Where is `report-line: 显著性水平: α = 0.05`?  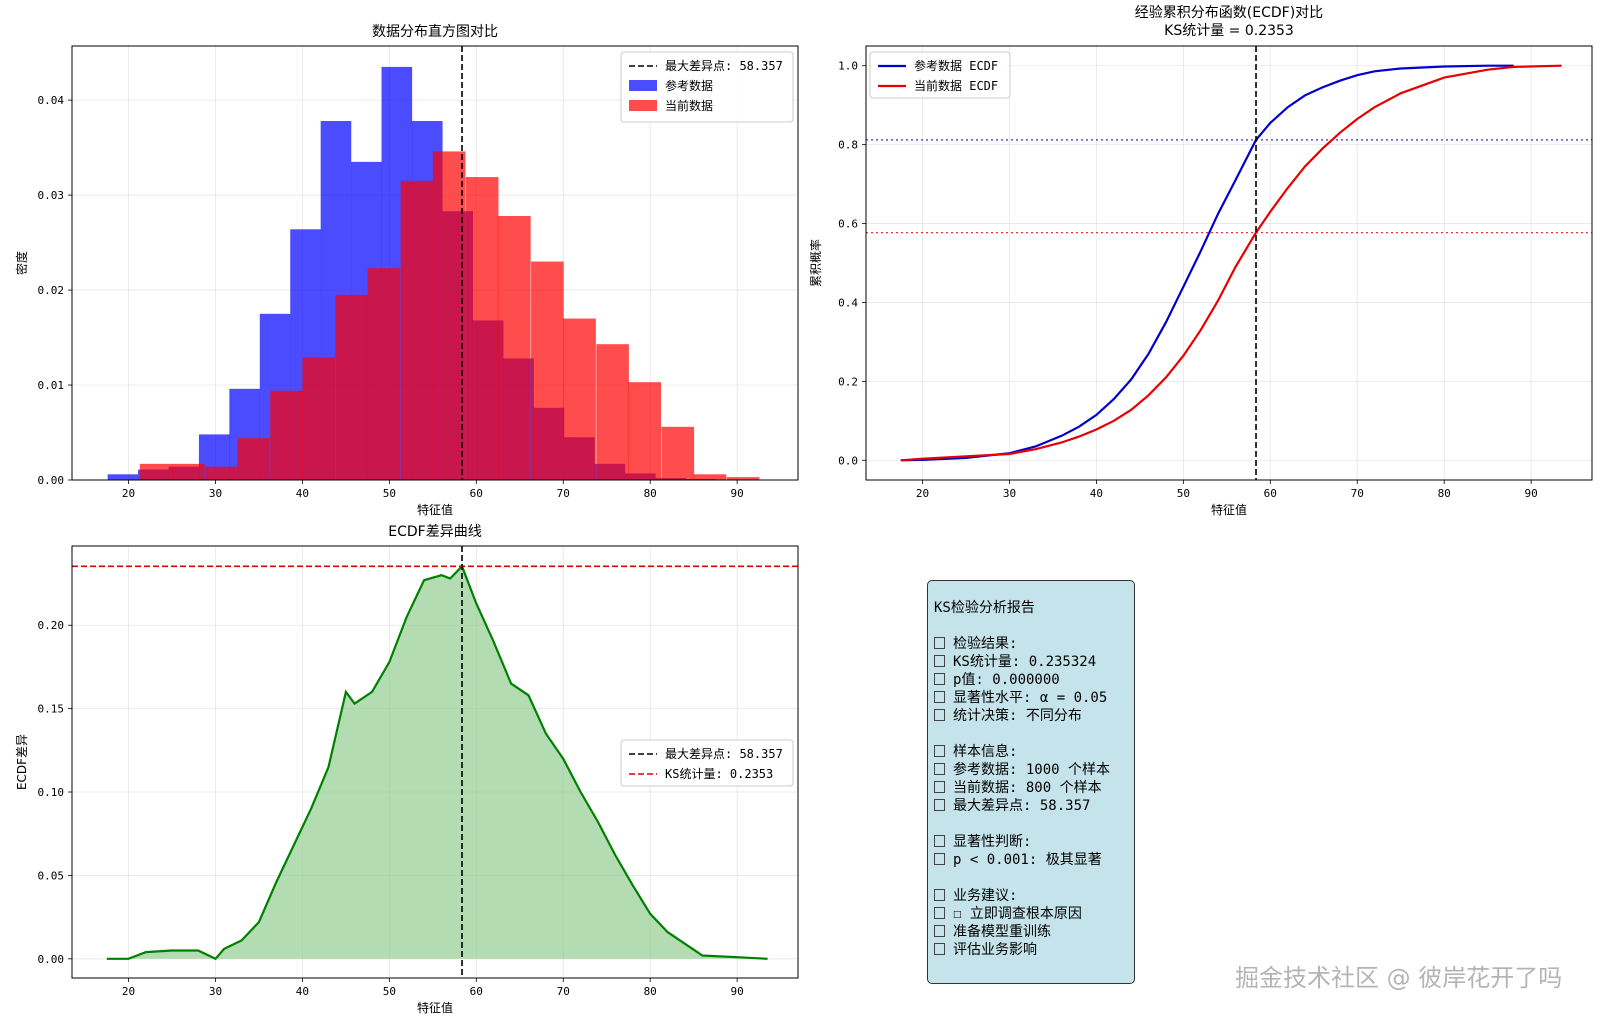 report-line: 显著性水平: α = 0.05 is located at coordinates (1031, 698).